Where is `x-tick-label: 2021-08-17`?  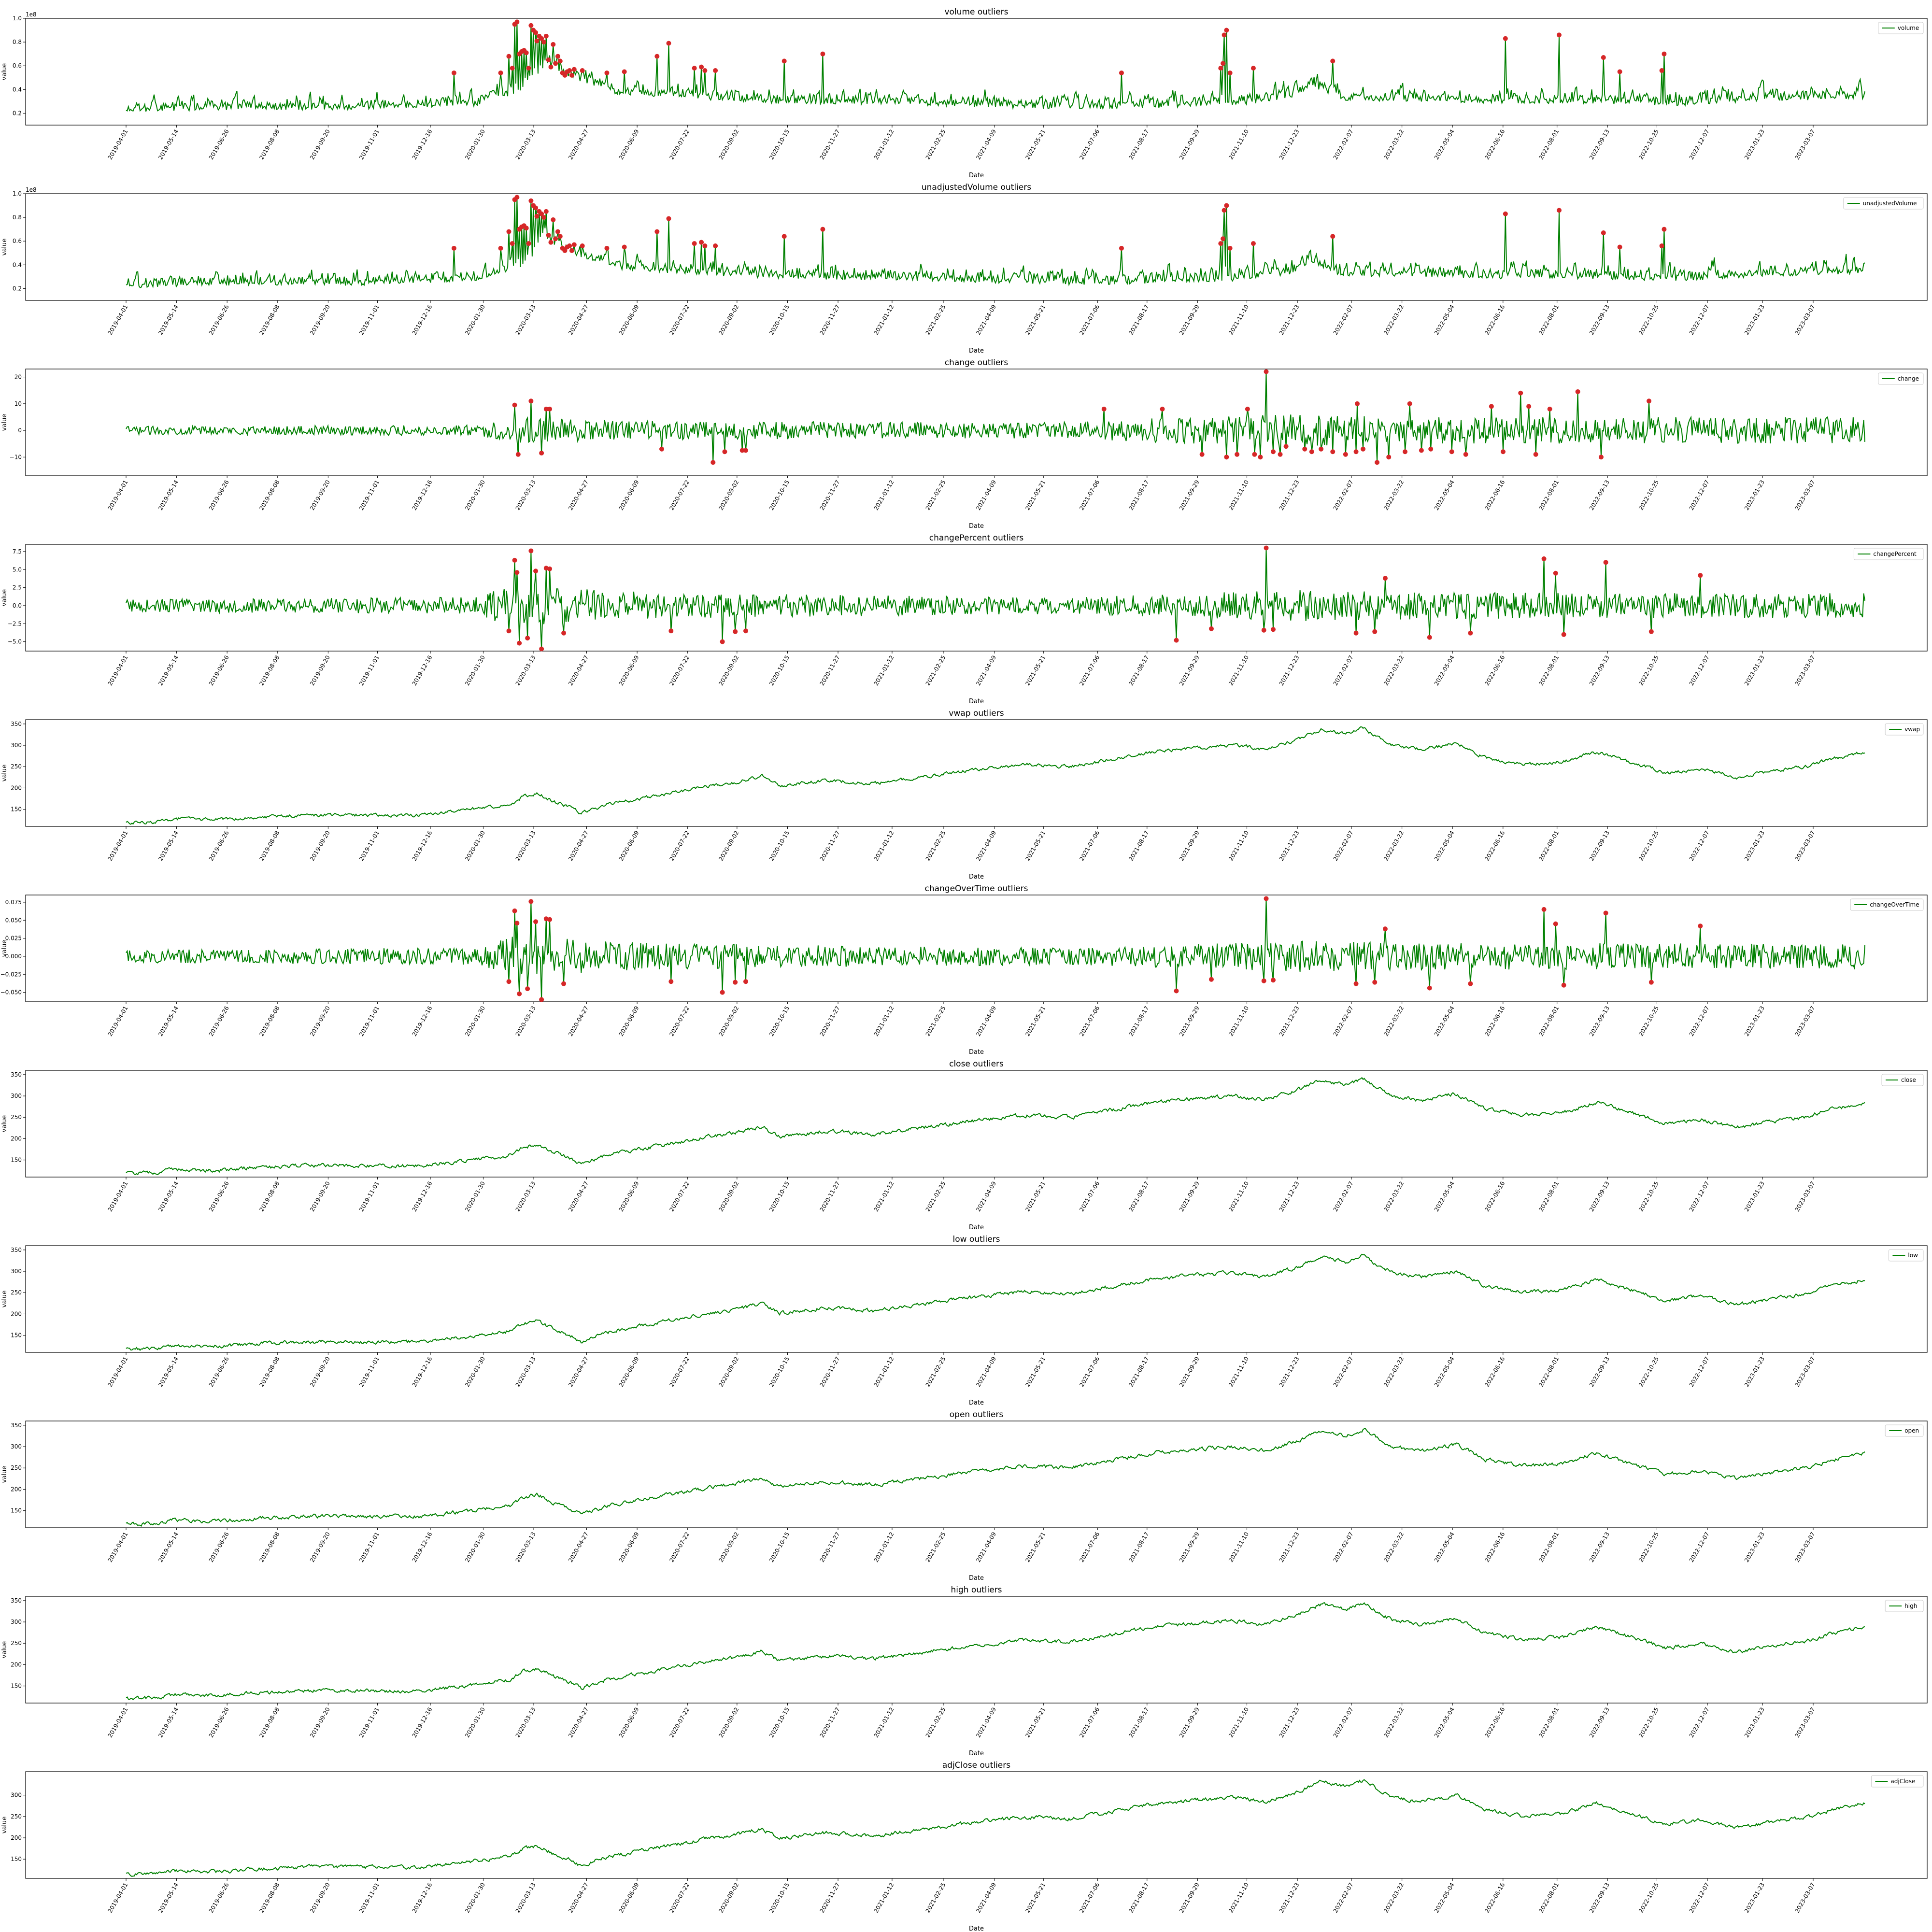
x-tick-label: 2021-08-17 is located at coordinates (1138, 1898).